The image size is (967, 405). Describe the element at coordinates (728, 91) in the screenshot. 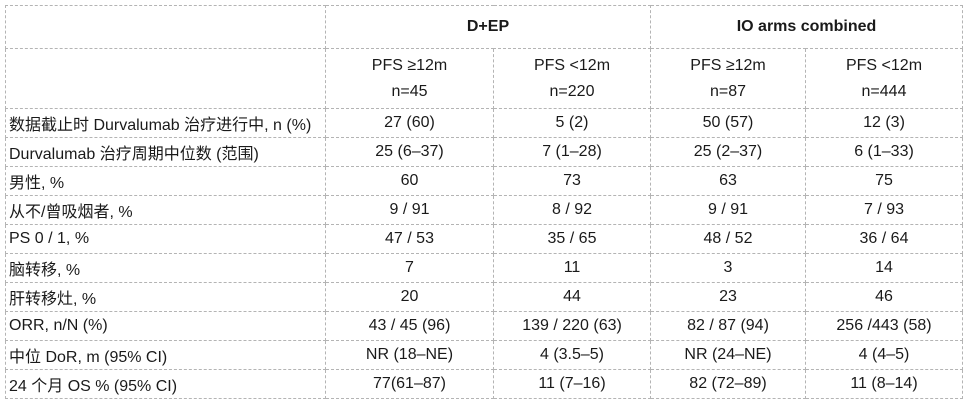

I see `n-label: n=87` at that location.